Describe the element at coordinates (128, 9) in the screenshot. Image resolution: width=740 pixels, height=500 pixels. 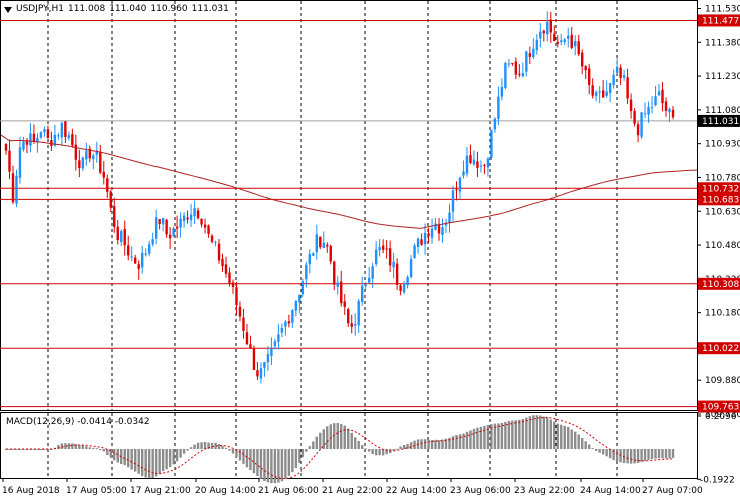
I see `high-value: 111.040` at that location.